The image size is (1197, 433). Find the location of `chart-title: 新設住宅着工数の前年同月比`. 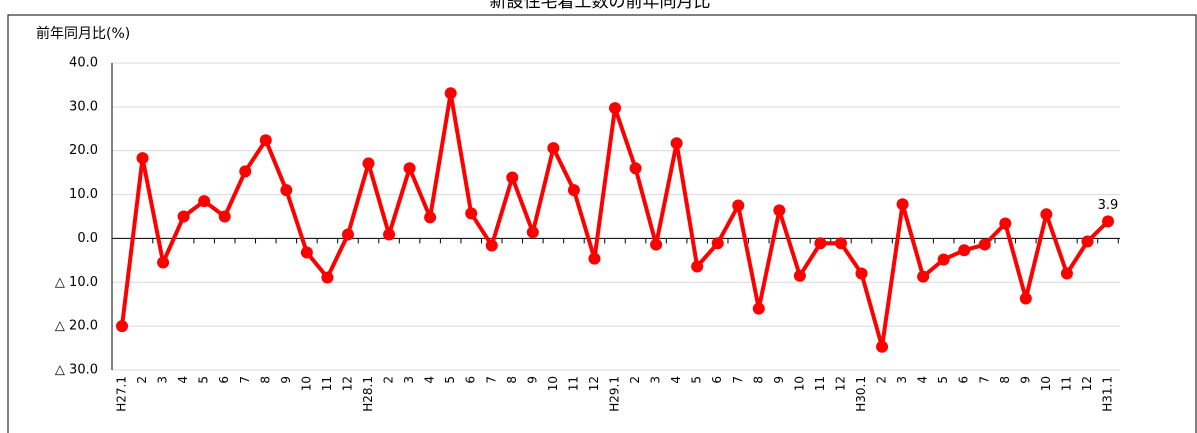

chart-title: 新設住宅着工数の前年同月比 is located at coordinates (600, 6).